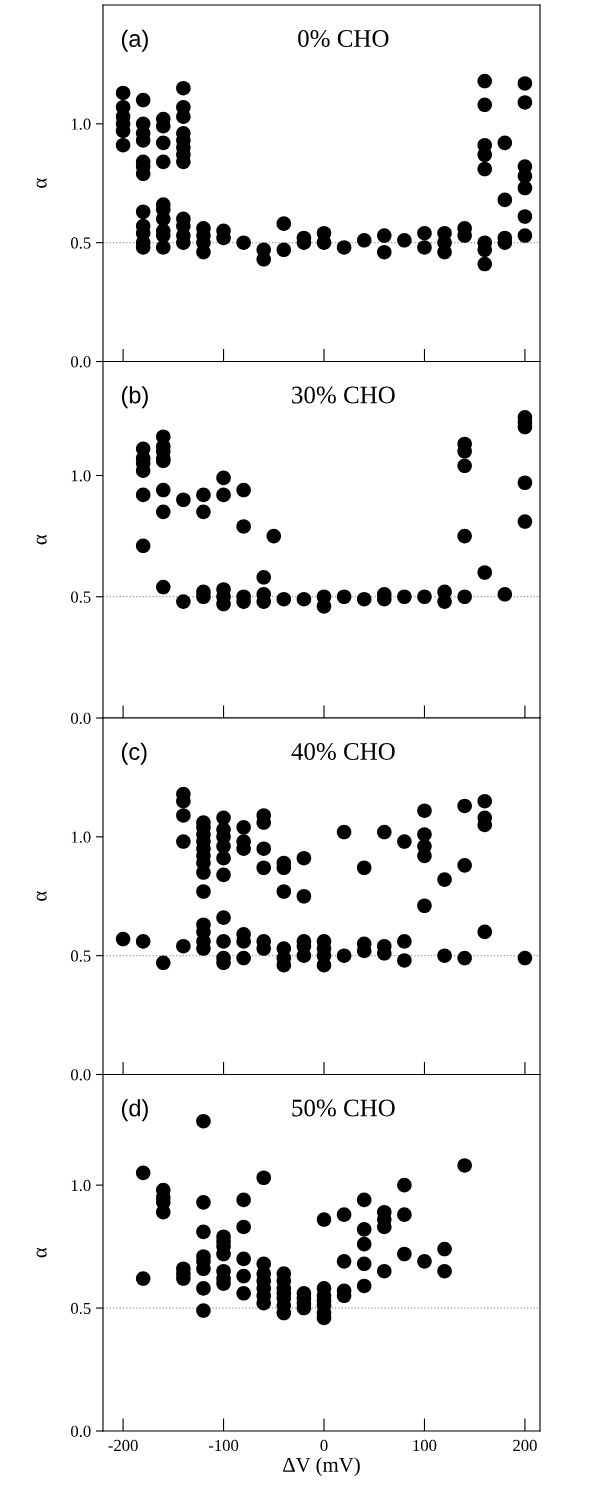 The width and height of the screenshot is (595, 1489). Describe the element at coordinates (343, 395) in the screenshot. I see `text: 30% CHO` at that location.